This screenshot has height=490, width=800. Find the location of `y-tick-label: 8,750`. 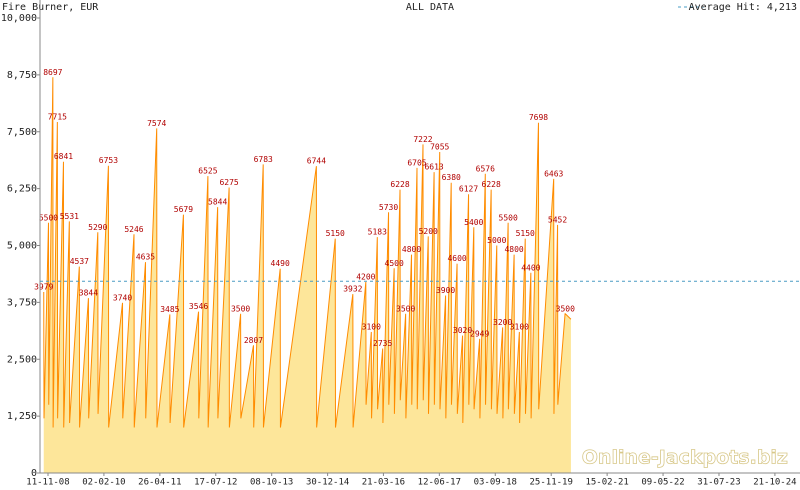

y-tick-label: 8,750 is located at coordinates (22, 75).